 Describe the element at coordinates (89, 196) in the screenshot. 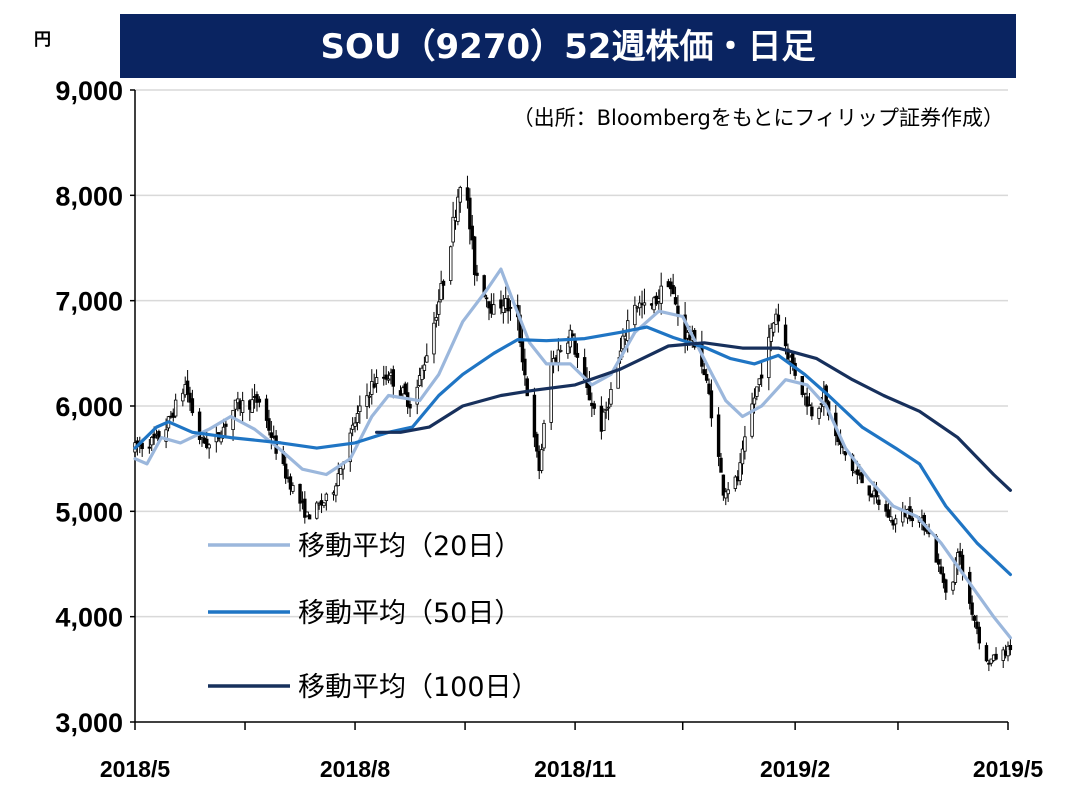

I see `y-tick-label: 8,000` at that location.